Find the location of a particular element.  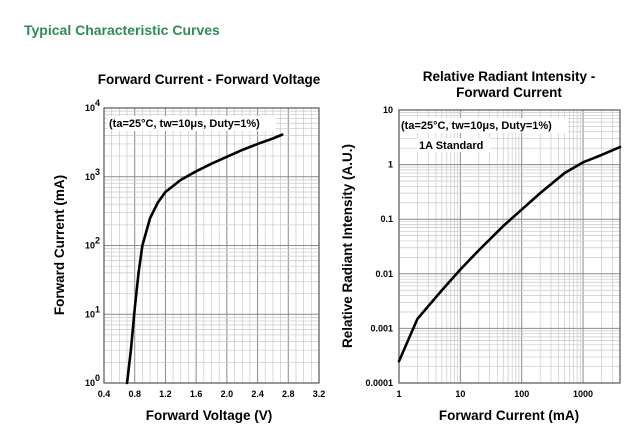

y-tick-exponent: 4 is located at coordinates (97, 103).